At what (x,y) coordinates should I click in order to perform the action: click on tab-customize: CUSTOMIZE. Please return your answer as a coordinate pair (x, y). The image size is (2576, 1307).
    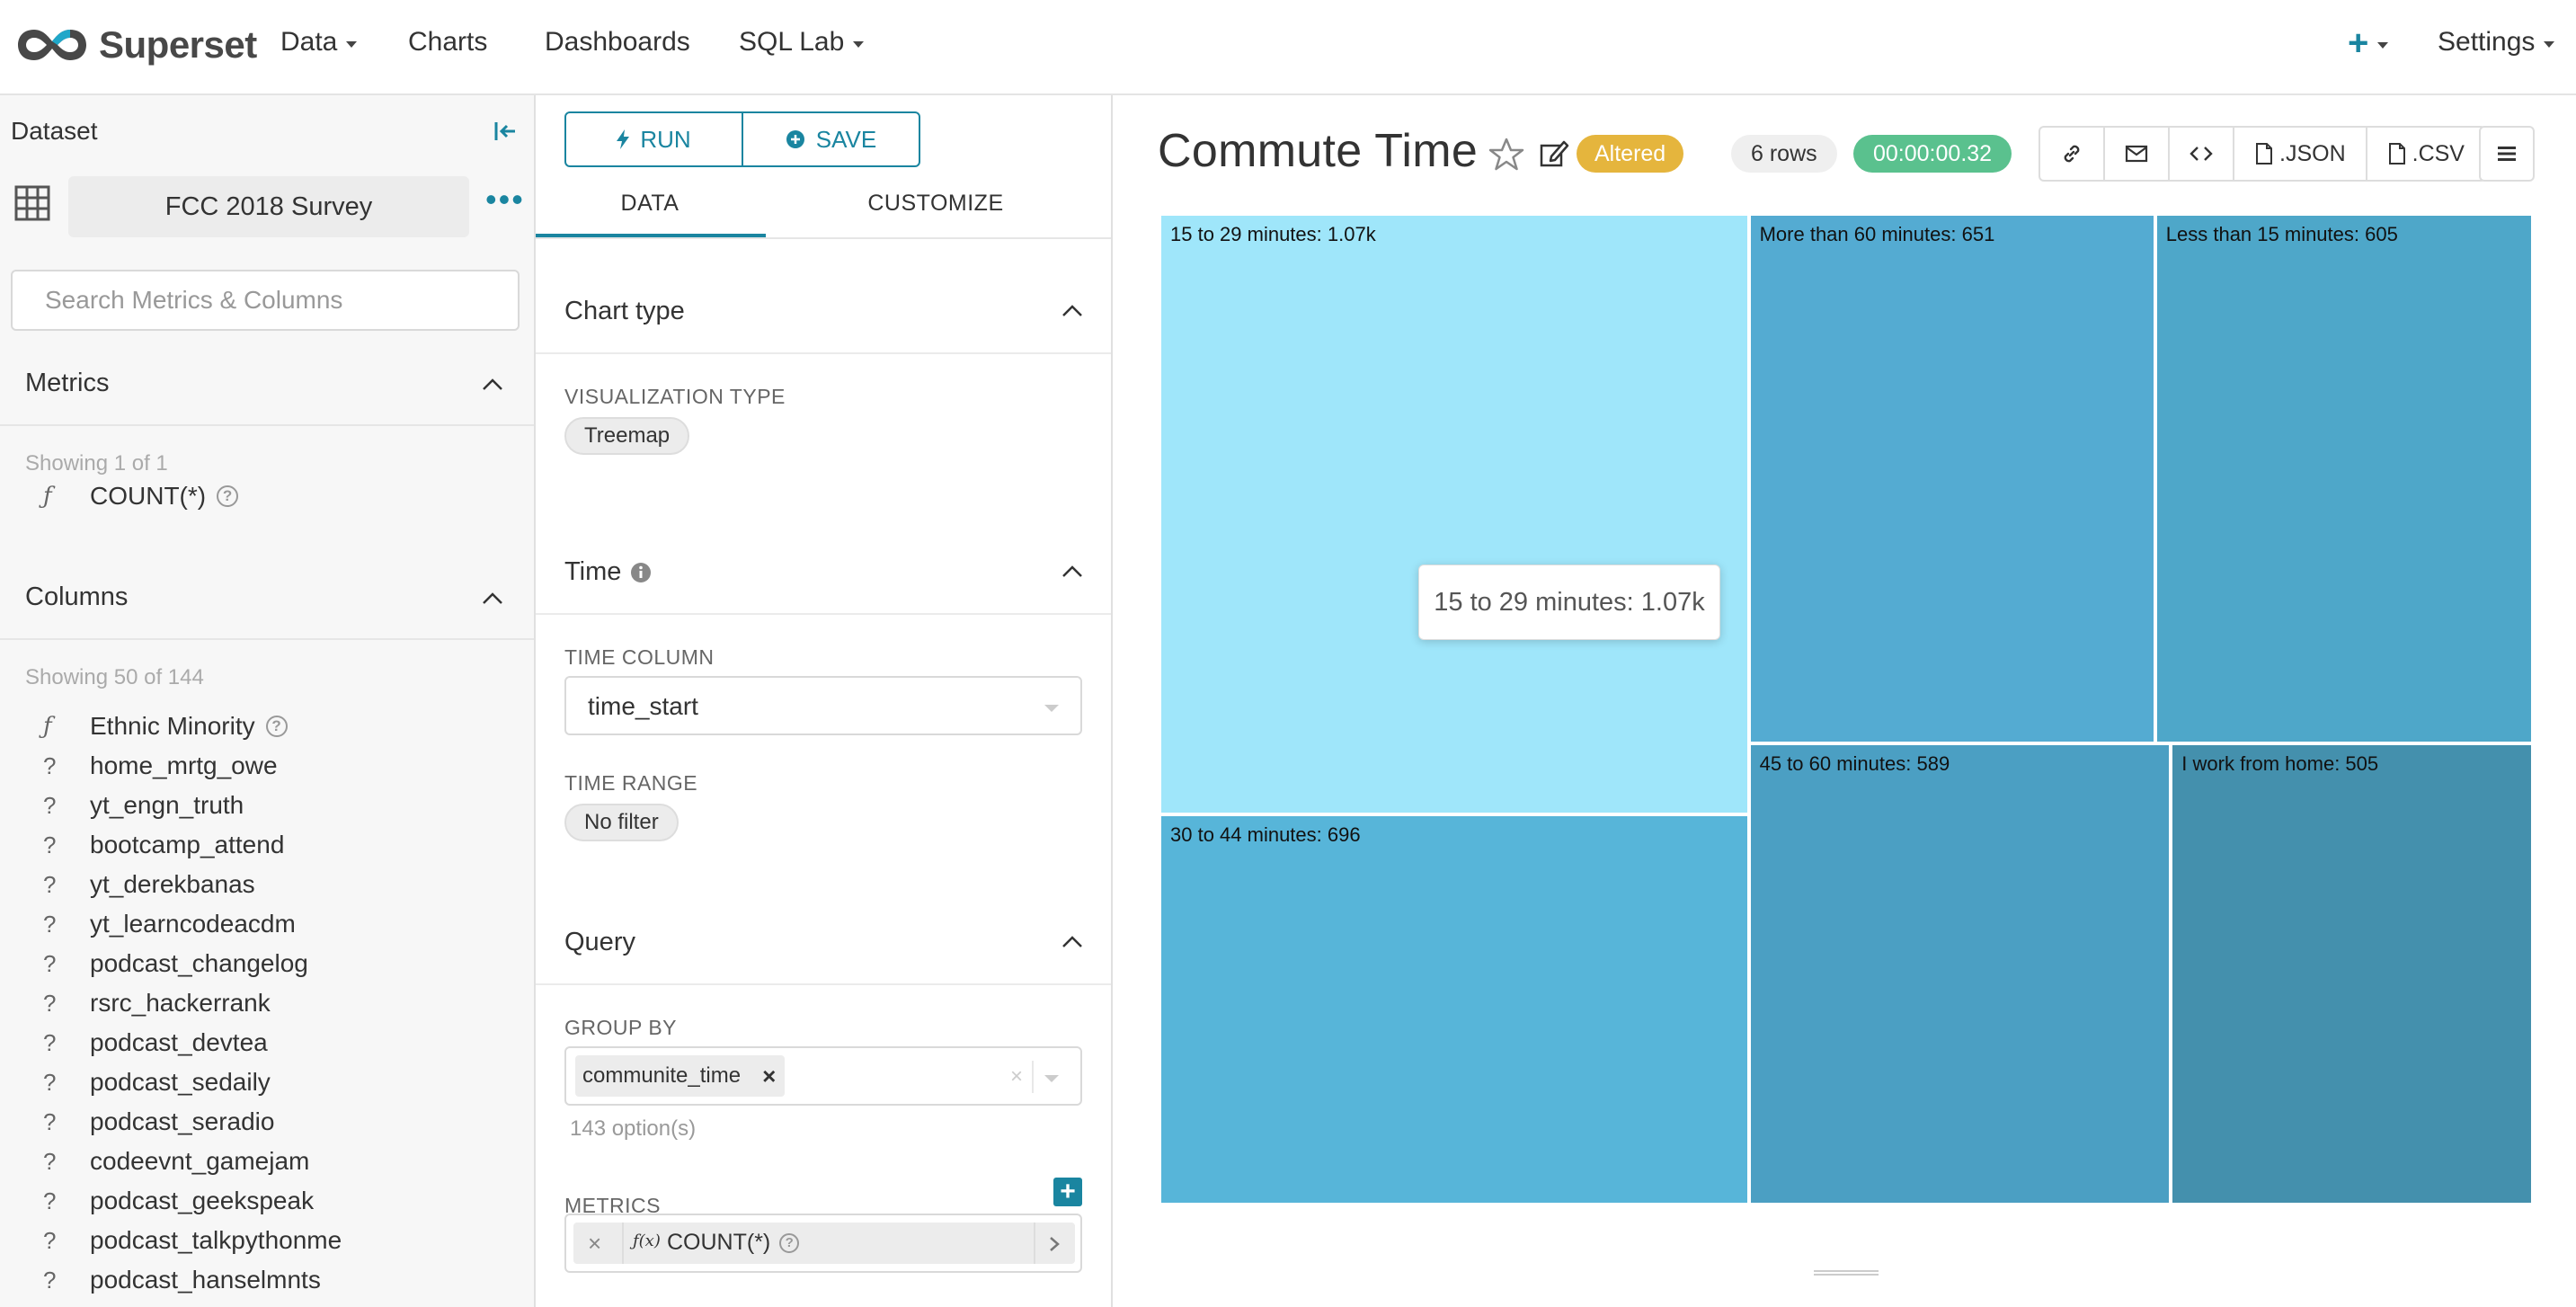
    Looking at the image, I should click on (935, 203).